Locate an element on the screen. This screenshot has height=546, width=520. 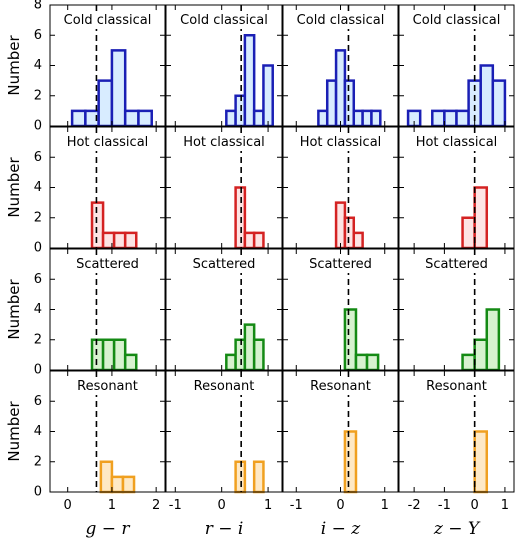
panel-1-3: Hot classical is located at coordinates (456, 188).